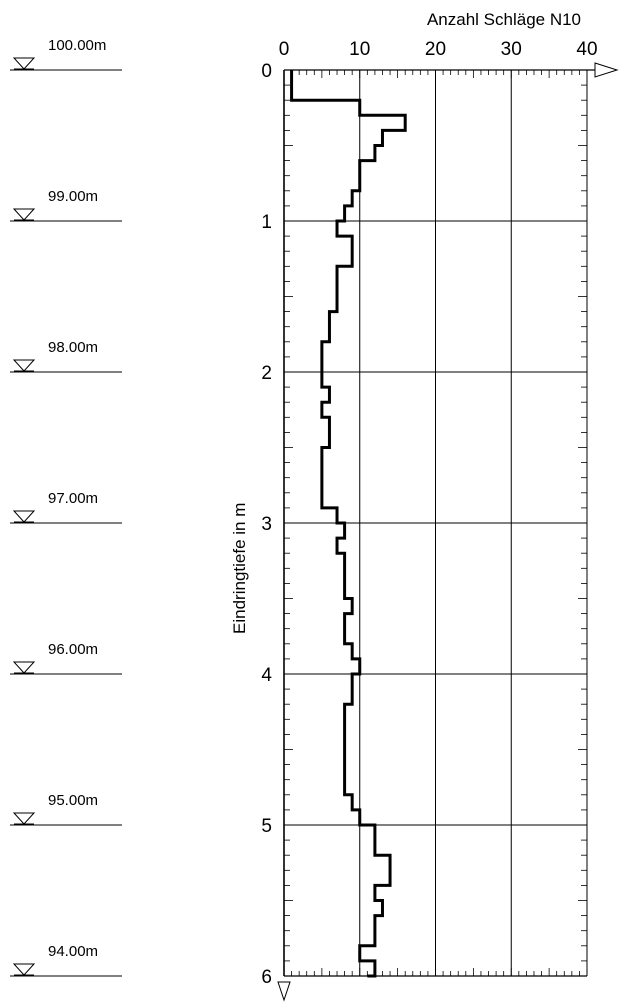 The image size is (619, 1006). What do you see at coordinates (266, 71) in the screenshot?
I see `y-tick-label: 0` at bounding box center [266, 71].